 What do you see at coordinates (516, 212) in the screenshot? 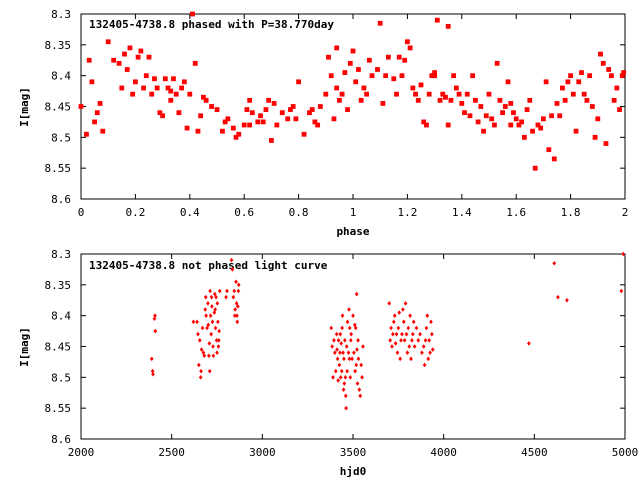
I see `x-tick-label: 1.6` at bounding box center [516, 212].